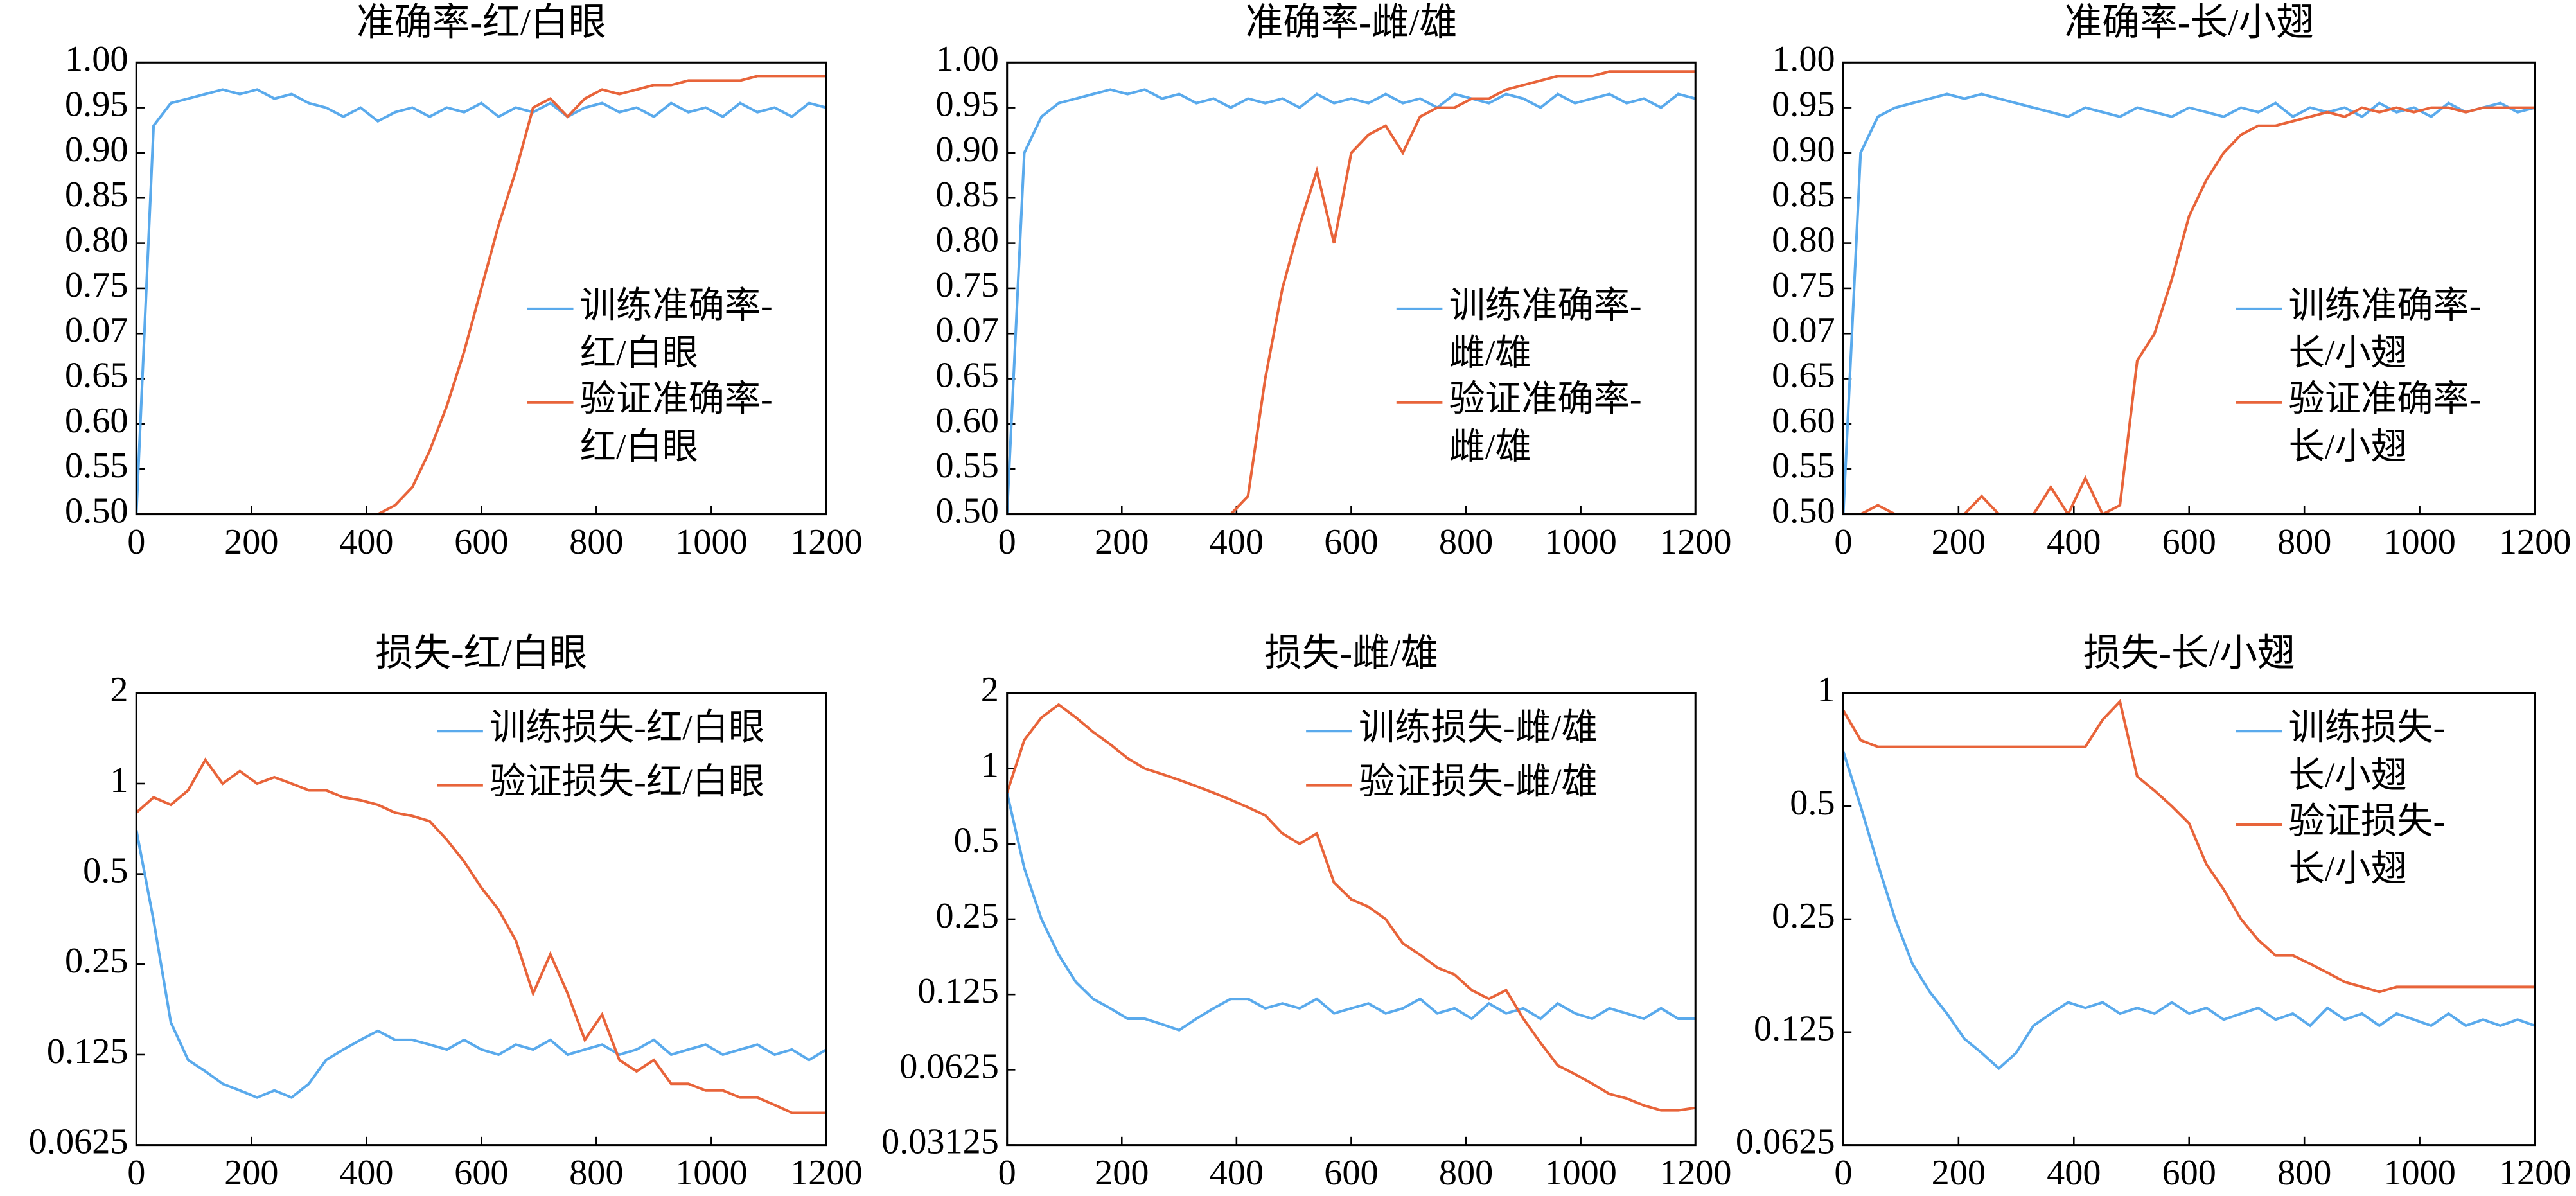 The image size is (2576, 1196). Describe the element at coordinates (1803, 240) in the screenshot. I see `y-tick-label: 0.80` at that location.